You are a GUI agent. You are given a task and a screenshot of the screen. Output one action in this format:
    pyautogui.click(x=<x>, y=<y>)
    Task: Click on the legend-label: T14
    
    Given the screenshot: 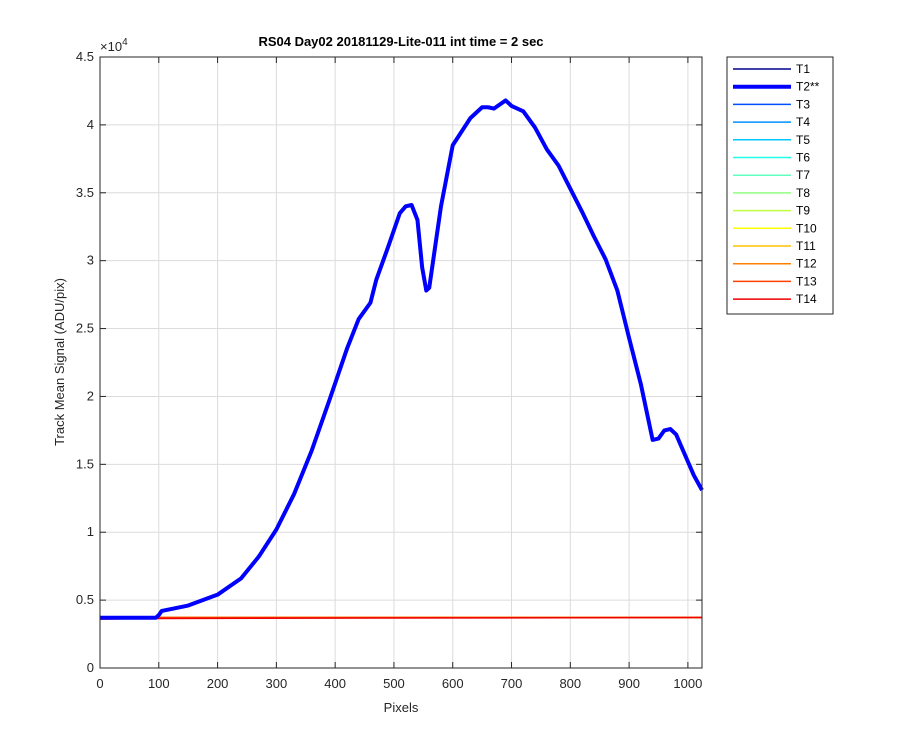 What is the action you would take?
    pyautogui.click(x=806, y=299)
    